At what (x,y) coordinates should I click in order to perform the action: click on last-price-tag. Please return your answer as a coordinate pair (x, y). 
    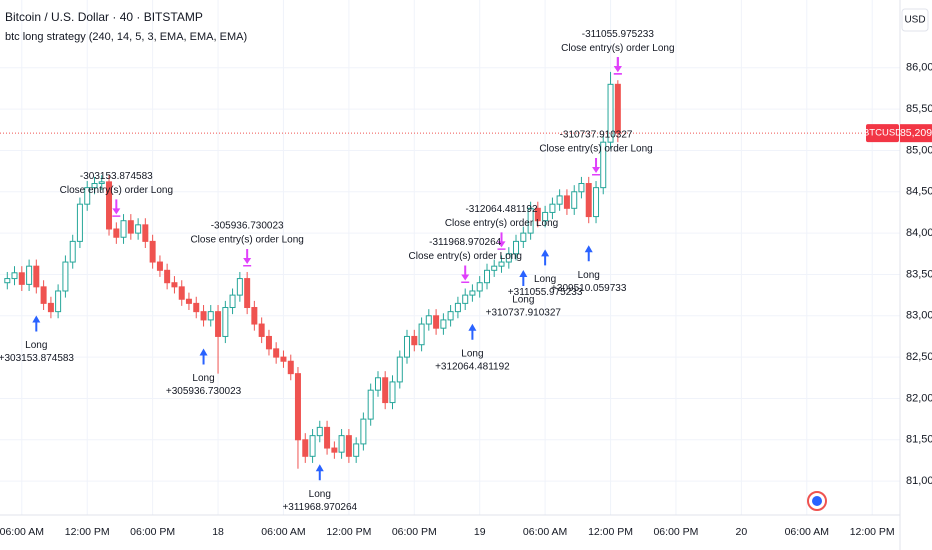
    Looking at the image, I should click on (916, 133).